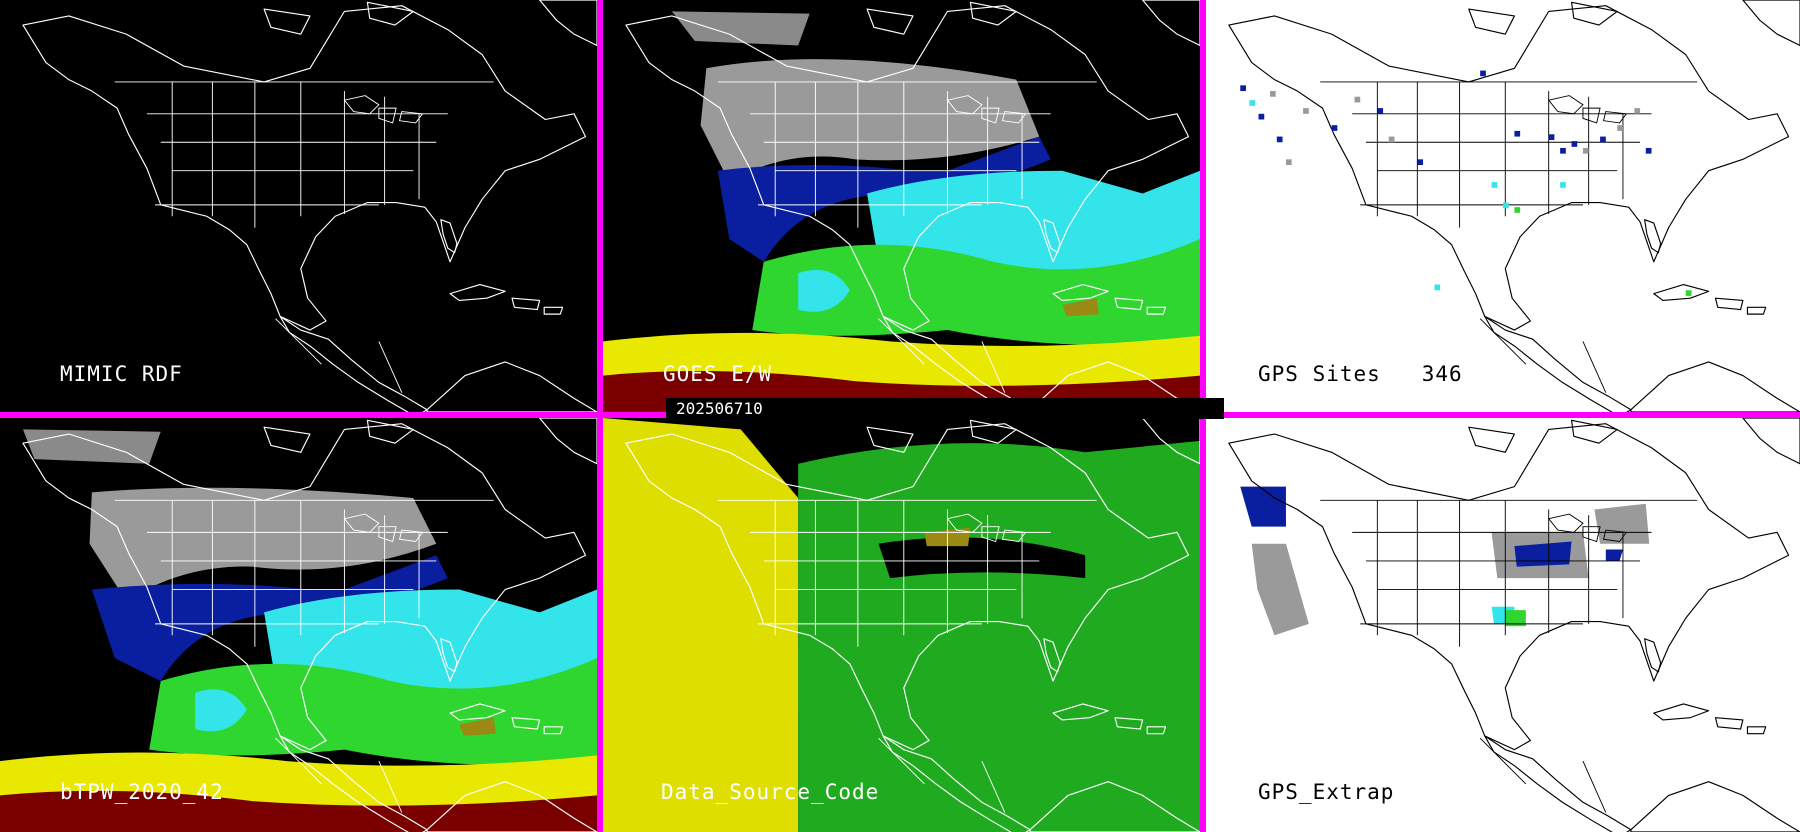 This screenshot has width=1800, height=832. What do you see at coordinates (121, 374) in the screenshot?
I see `panel-label: MIMIC RDF` at bounding box center [121, 374].